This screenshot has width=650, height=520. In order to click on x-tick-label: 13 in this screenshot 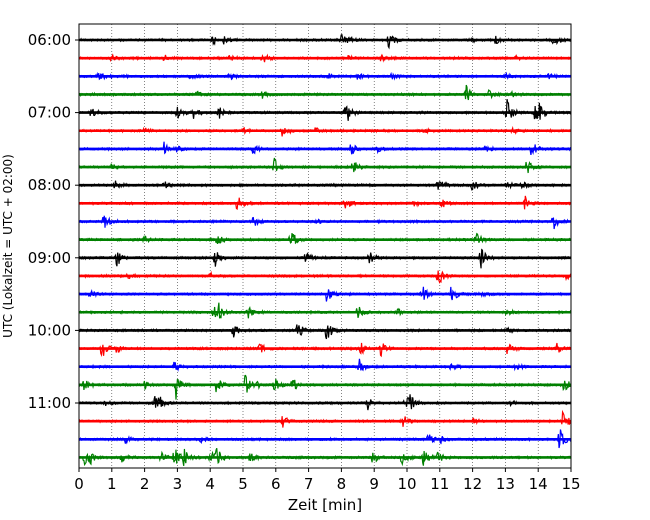, I will do `click(505, 484)`.